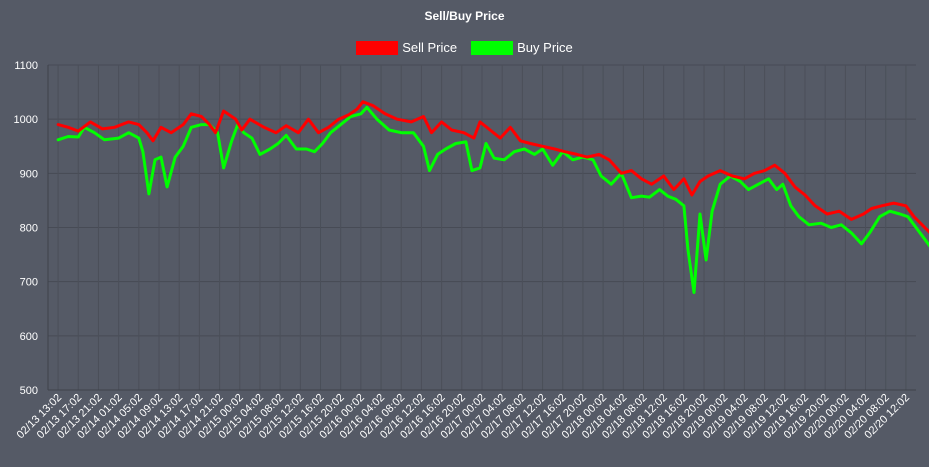  Describe the element at coordinates (29, 174) in the screenshot. I see `y-tick-label: 900` at that location.